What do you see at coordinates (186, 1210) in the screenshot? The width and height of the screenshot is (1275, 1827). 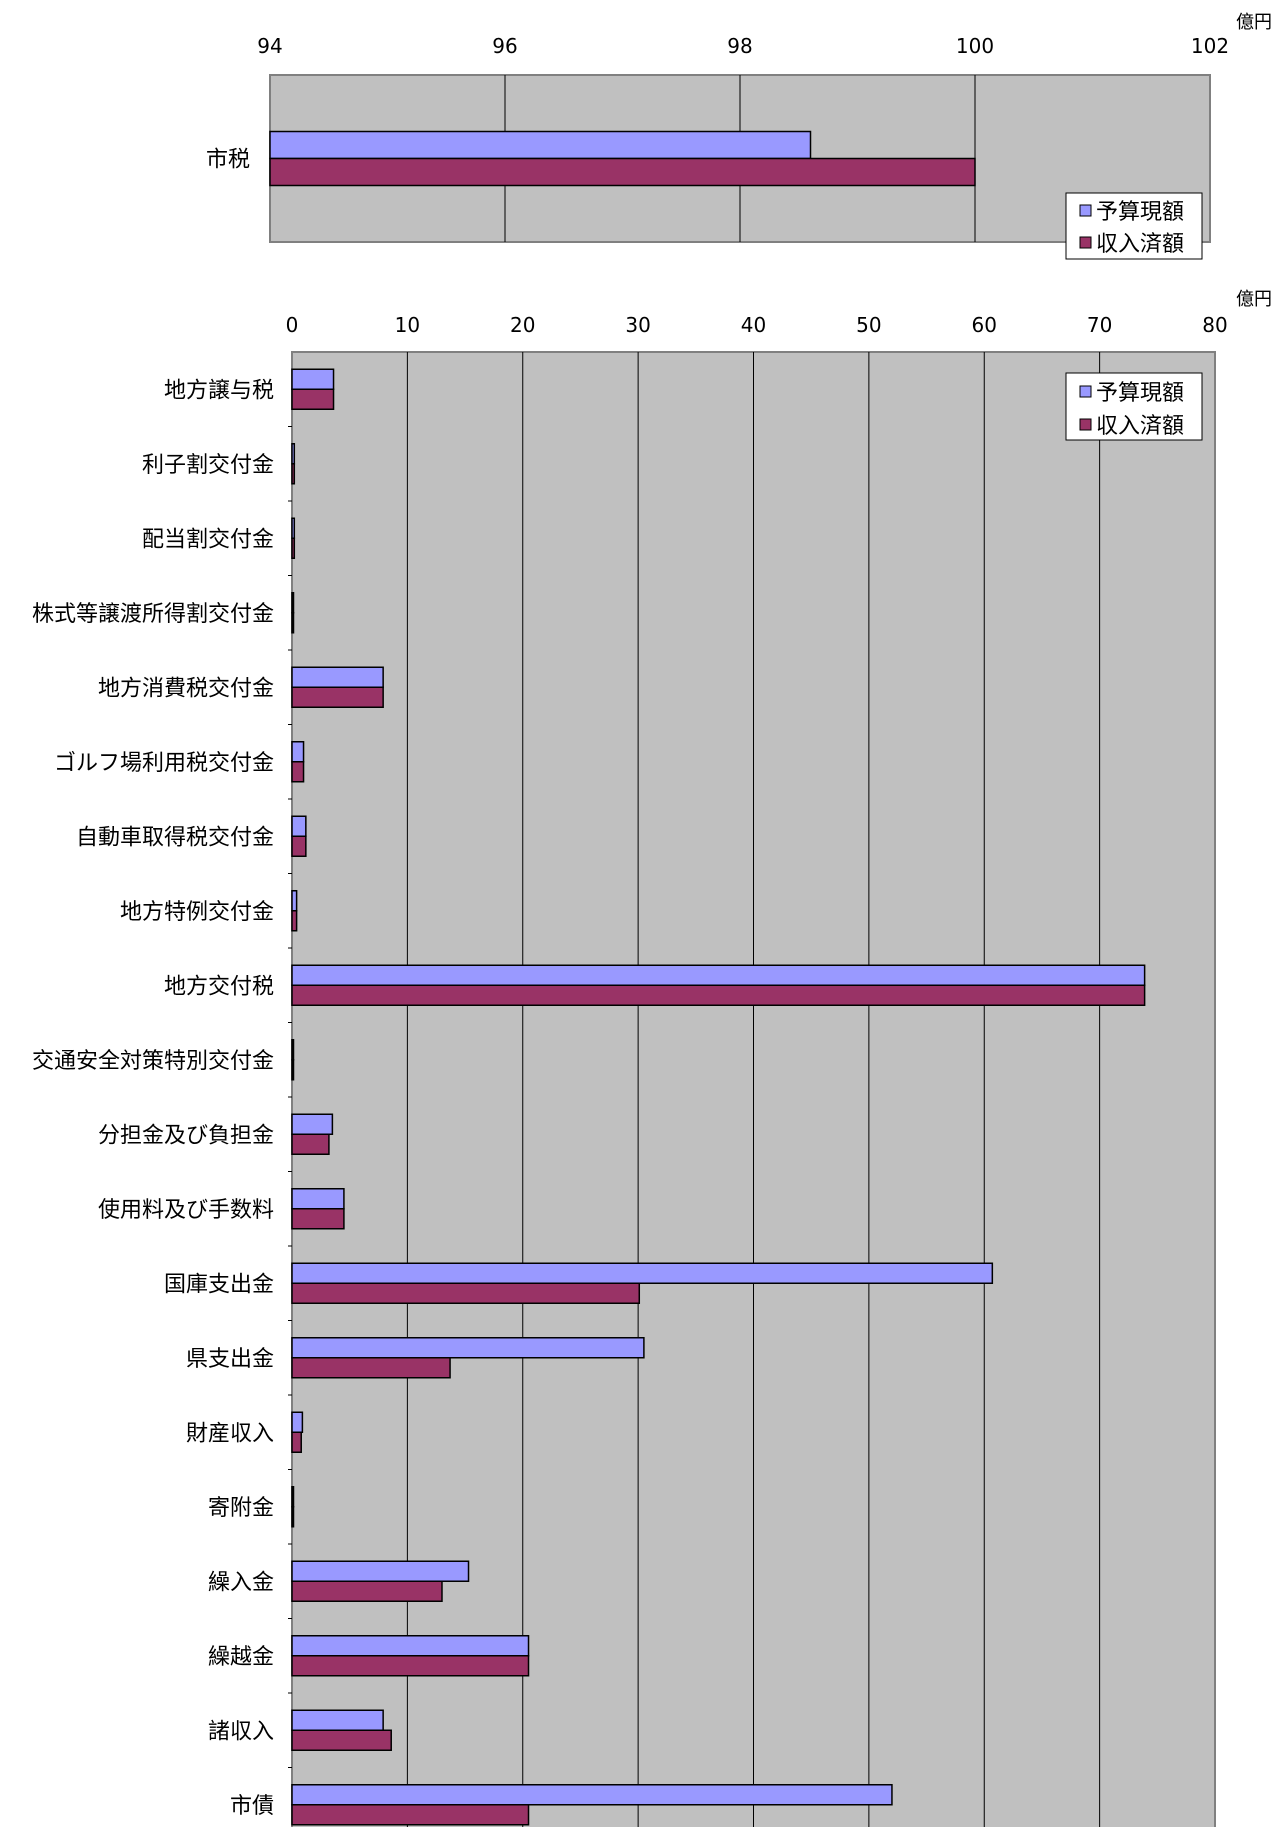 I see `category-label: 使用料及び手数料` at bounding box center [186, 1210].